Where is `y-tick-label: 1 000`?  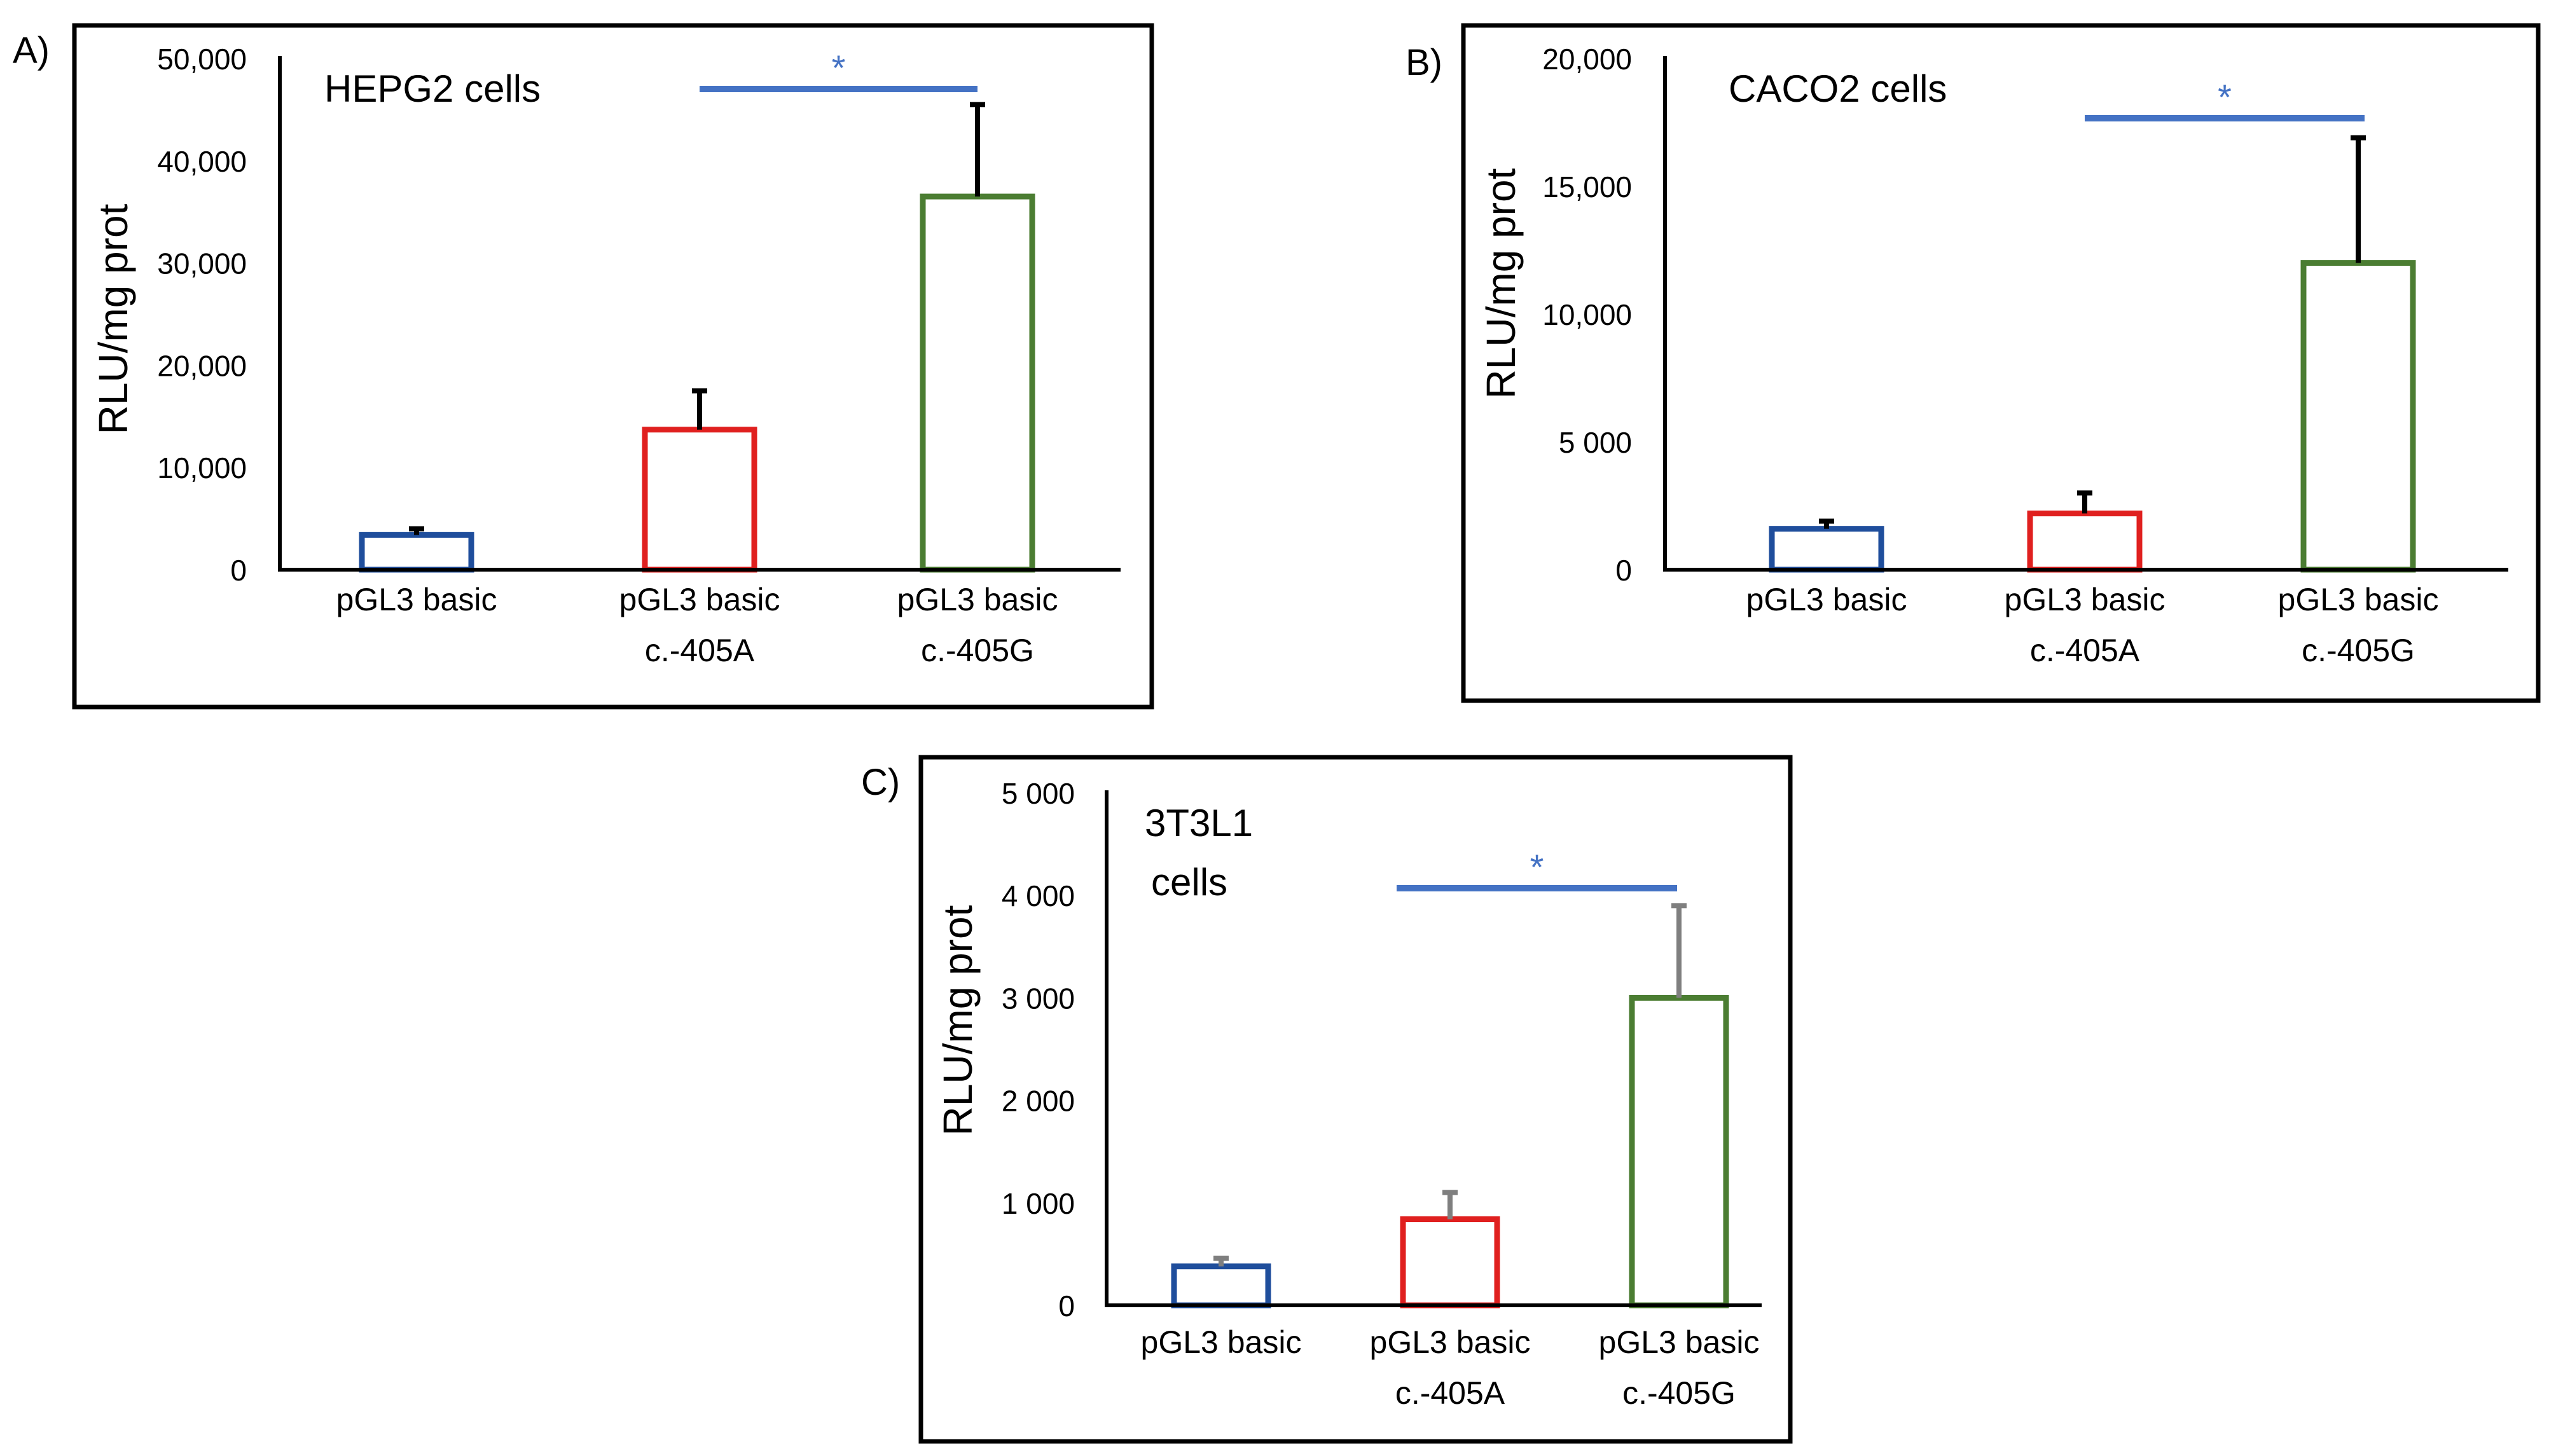
y-tick-label: 1 000 is located at coordinates (1038, 1203).